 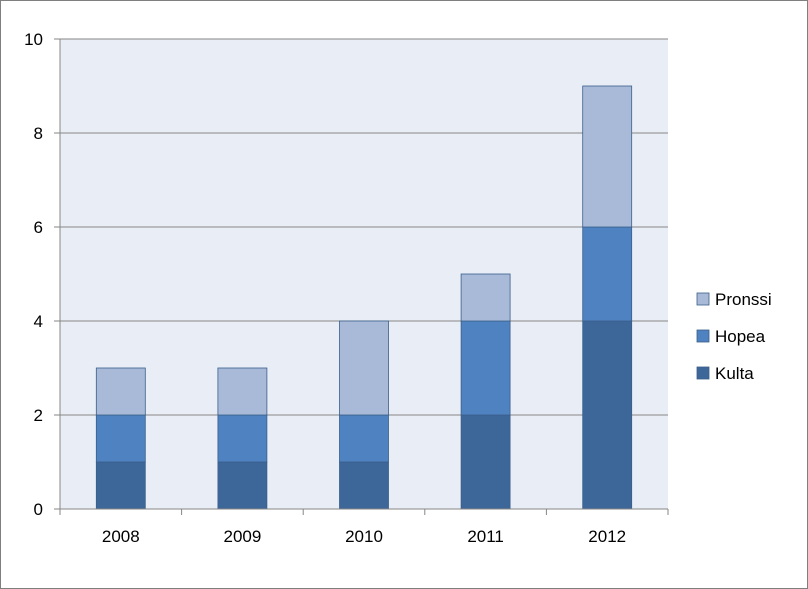 What do you see at coordinates (743, 299) in the screenshot?
I see `legend-label: Pronssi` at bounding box center [743, 299].